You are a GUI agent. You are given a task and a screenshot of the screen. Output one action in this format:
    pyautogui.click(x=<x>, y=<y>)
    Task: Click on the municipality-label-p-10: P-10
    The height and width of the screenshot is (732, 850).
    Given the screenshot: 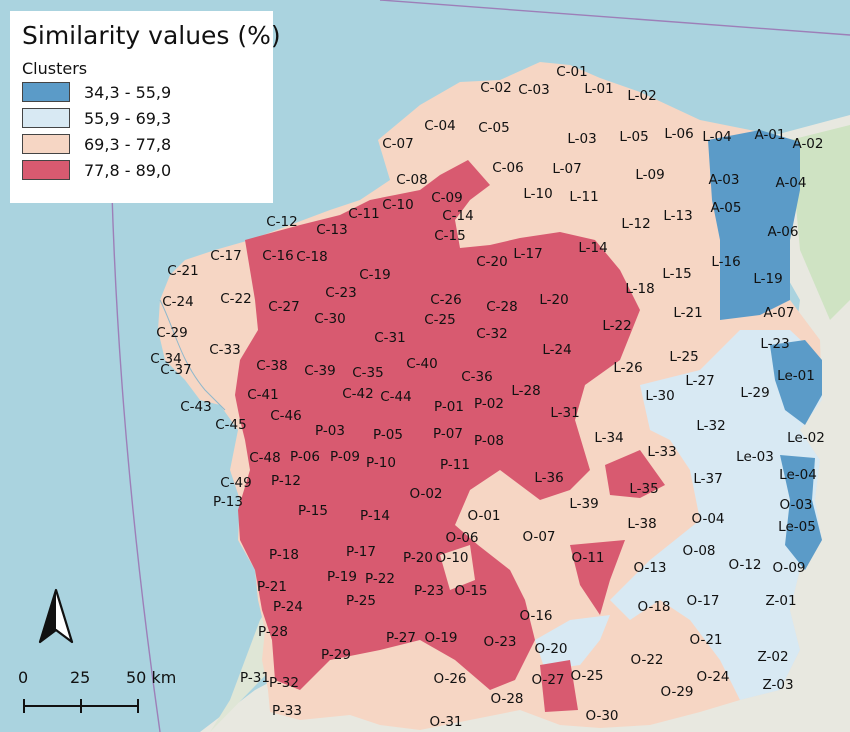 What is the action you would take?
    pyautogui.click(x=381, y=463)
    